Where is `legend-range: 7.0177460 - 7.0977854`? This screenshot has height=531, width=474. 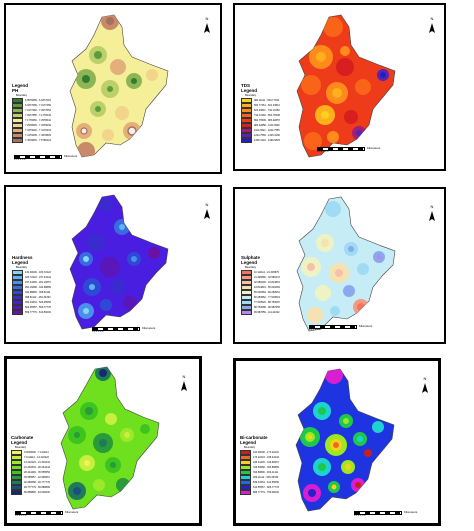
legend-range: 7.0177460 - 7.0977854 is located at coordinates (38, 110).